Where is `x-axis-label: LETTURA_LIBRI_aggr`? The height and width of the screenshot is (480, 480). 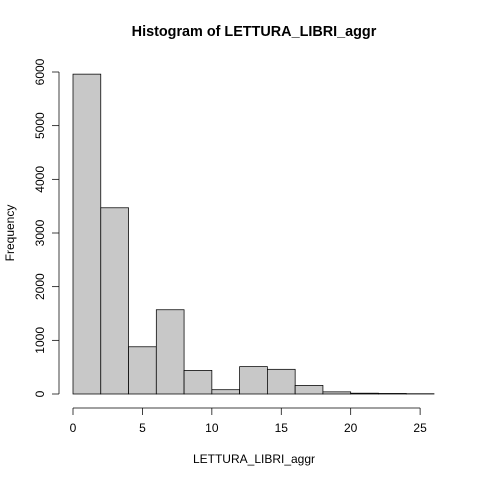 x-axis-label: LETTURA_LIBRI_aggr is located at coordinates (254, 459).